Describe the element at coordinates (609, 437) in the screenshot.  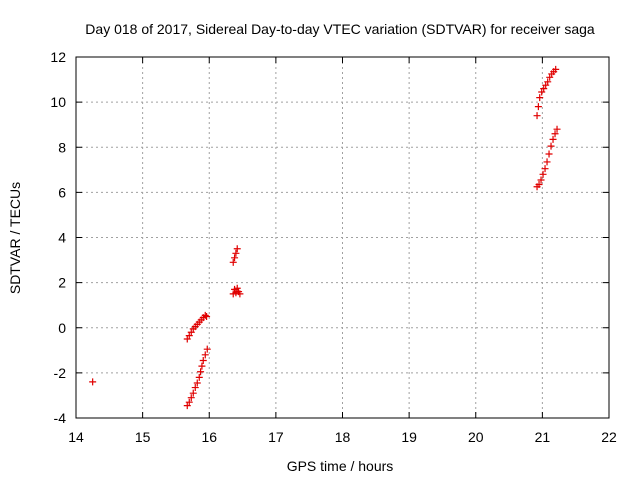
I see `x-tick-label: 22` at that location.